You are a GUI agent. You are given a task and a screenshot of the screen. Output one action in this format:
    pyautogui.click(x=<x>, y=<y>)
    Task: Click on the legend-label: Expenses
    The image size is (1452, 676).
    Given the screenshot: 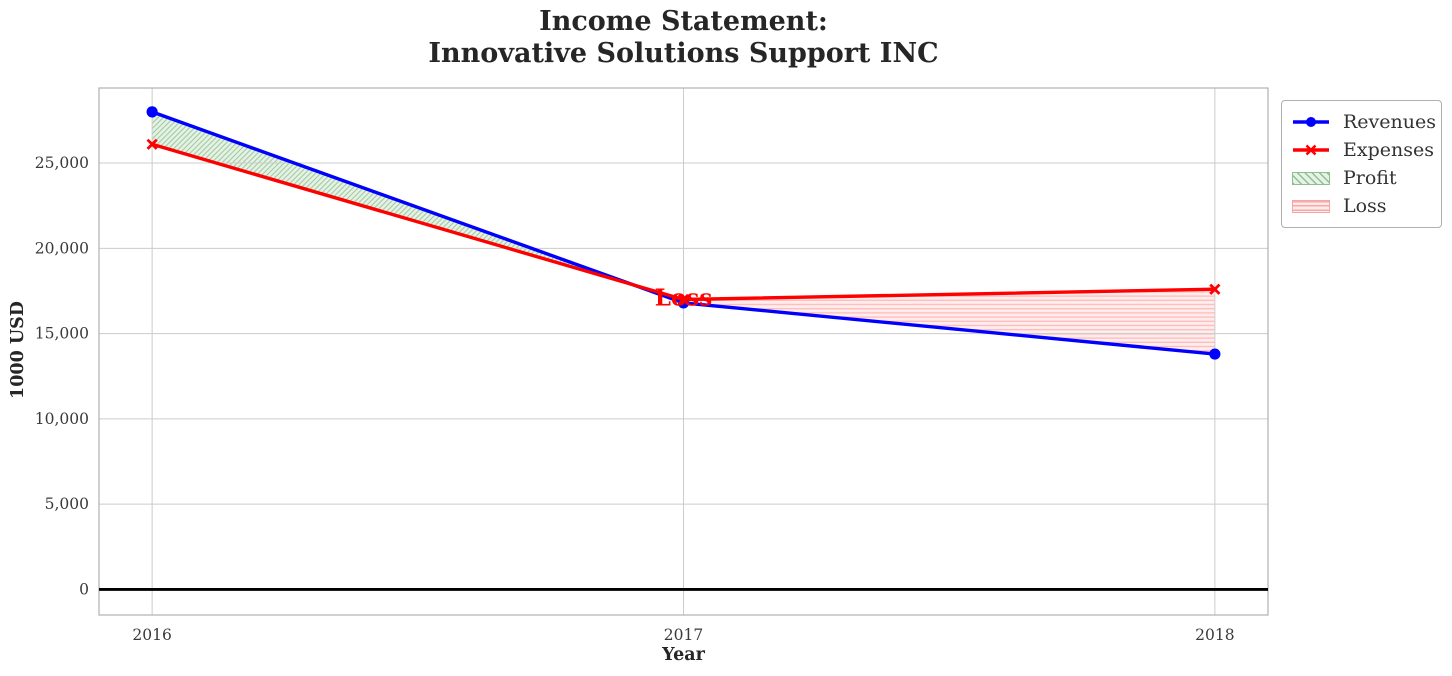 What is the action you would take?
    pyautogui.click(x=1388, y=150)
    